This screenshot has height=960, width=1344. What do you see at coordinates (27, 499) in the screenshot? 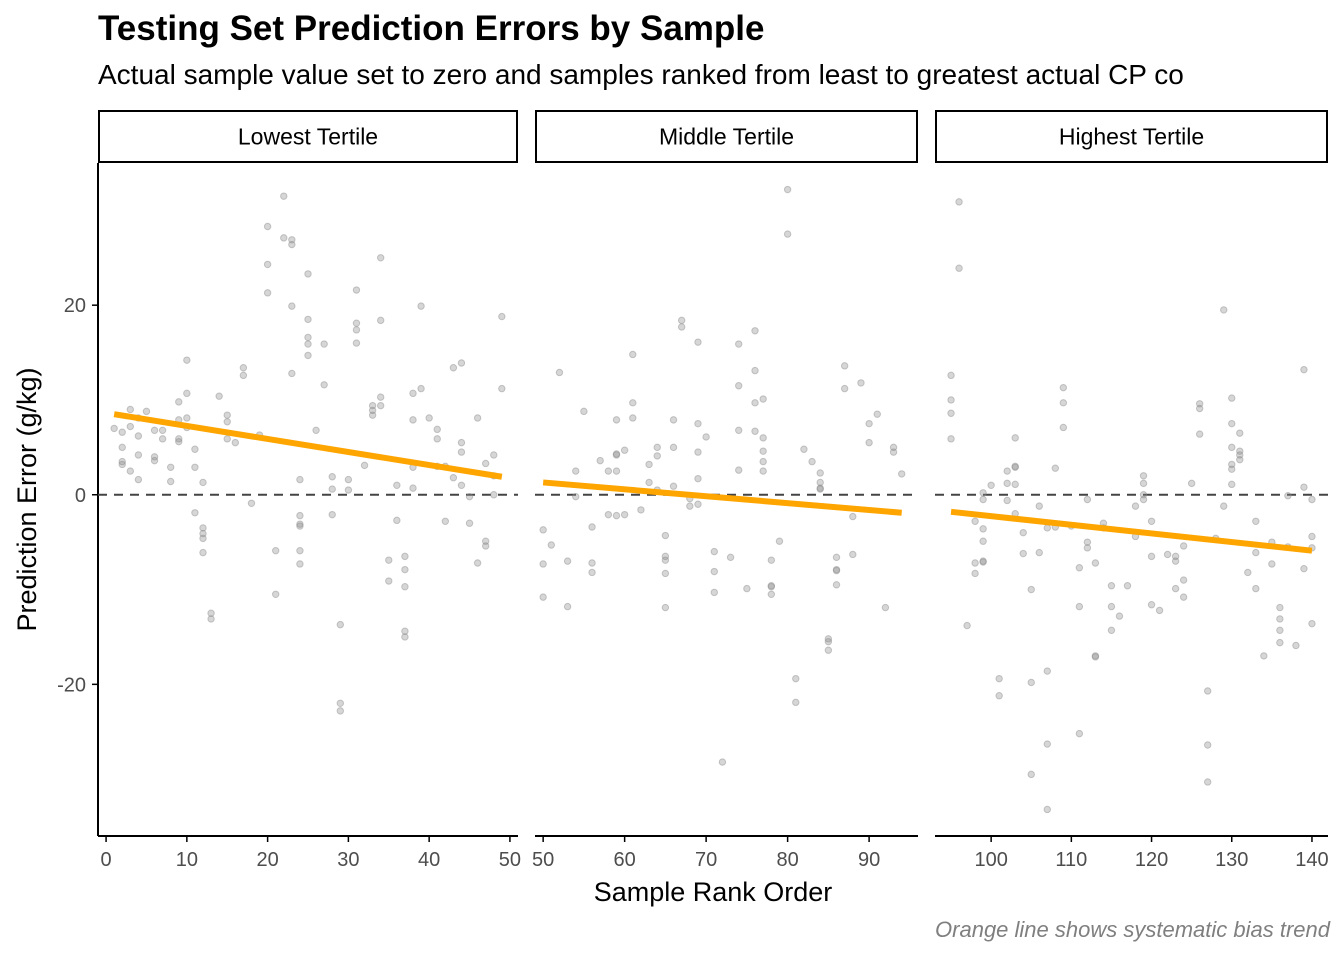
I see `y-axis-title: Prediction Error (g/kg)` at bounding box center [27, 499].